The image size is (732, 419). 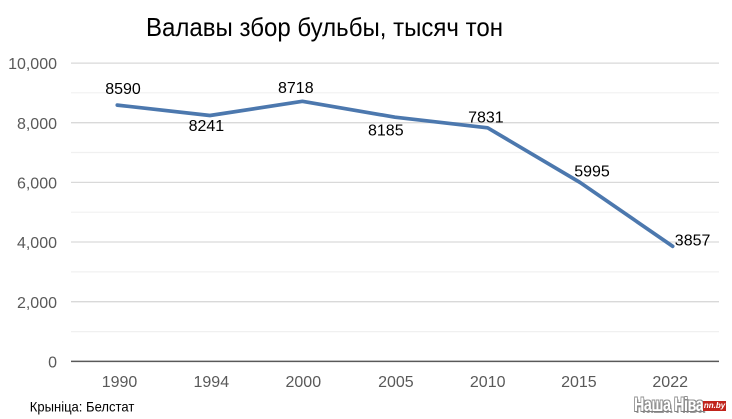 I want to click on svg-text: 8590, so click(x=123, y=89).